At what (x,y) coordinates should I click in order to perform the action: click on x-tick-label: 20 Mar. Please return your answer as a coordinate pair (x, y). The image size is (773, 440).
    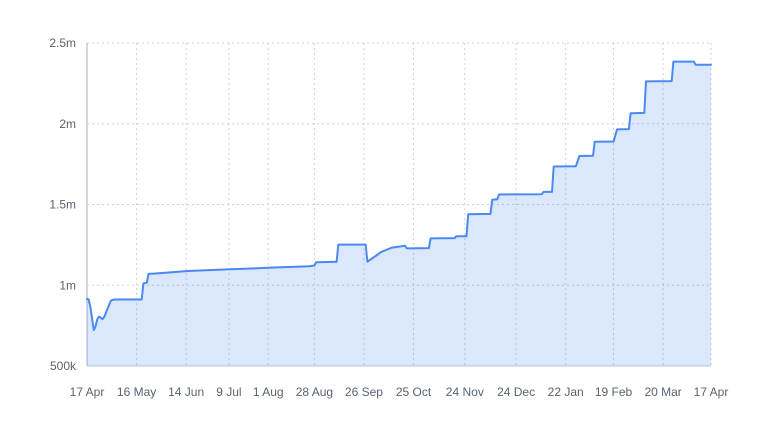
    Looking at the image, I should click on (662, 392).